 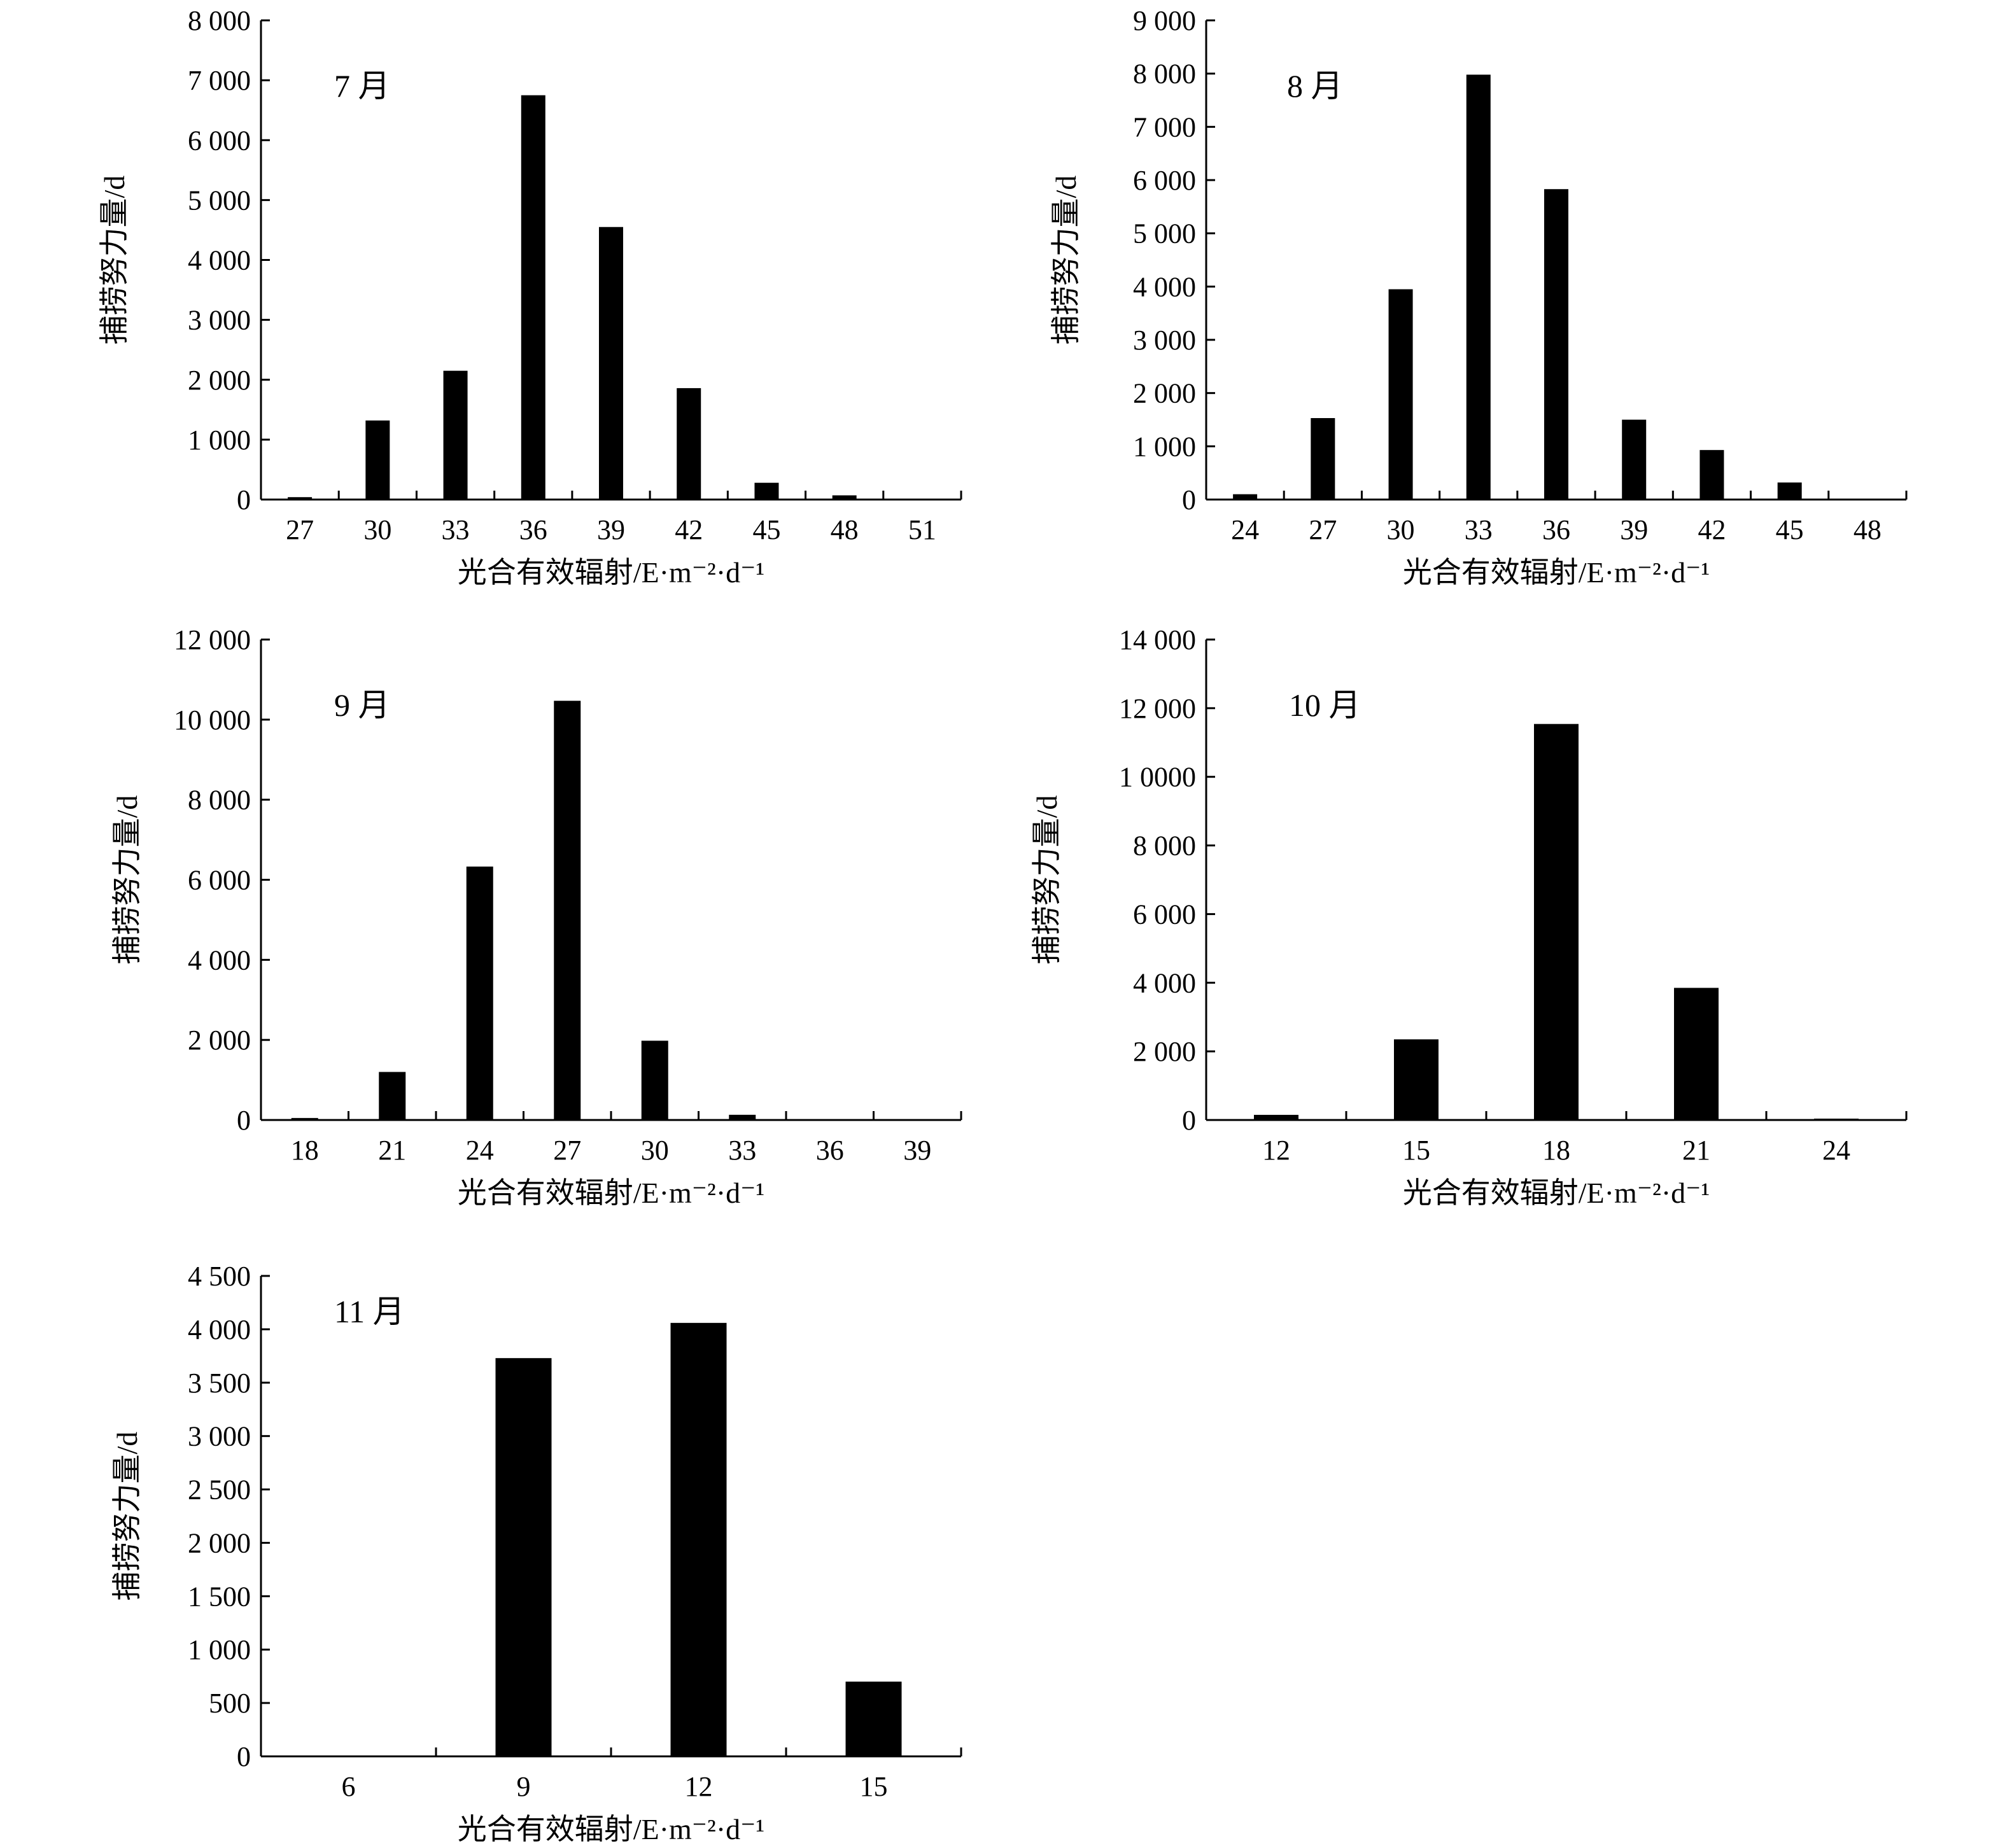 I want to click on y-tick-label: 9 000, so click(x=1164, y=20).